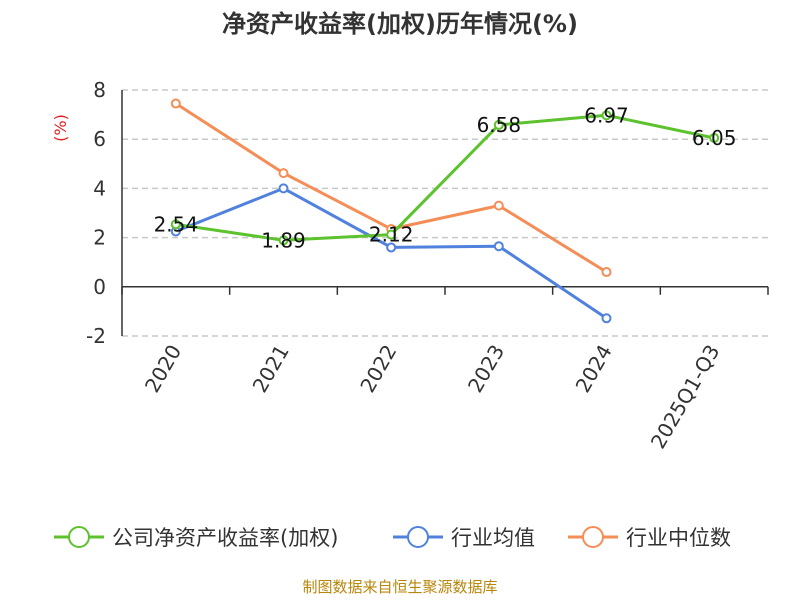  Describe the element at coordinates (594, 369) in the screenshot. I see `x-tick-label: 2024` at that location.